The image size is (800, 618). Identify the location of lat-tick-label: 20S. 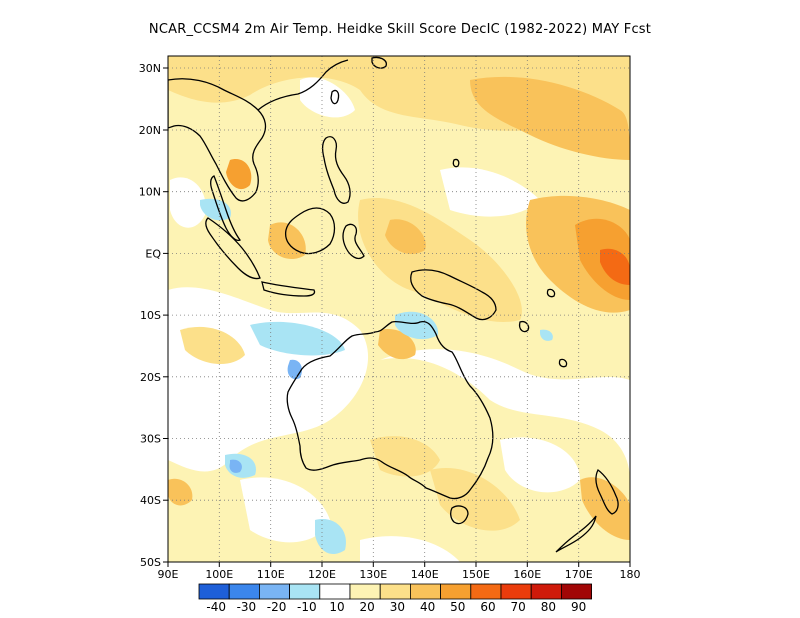
(150, 377).